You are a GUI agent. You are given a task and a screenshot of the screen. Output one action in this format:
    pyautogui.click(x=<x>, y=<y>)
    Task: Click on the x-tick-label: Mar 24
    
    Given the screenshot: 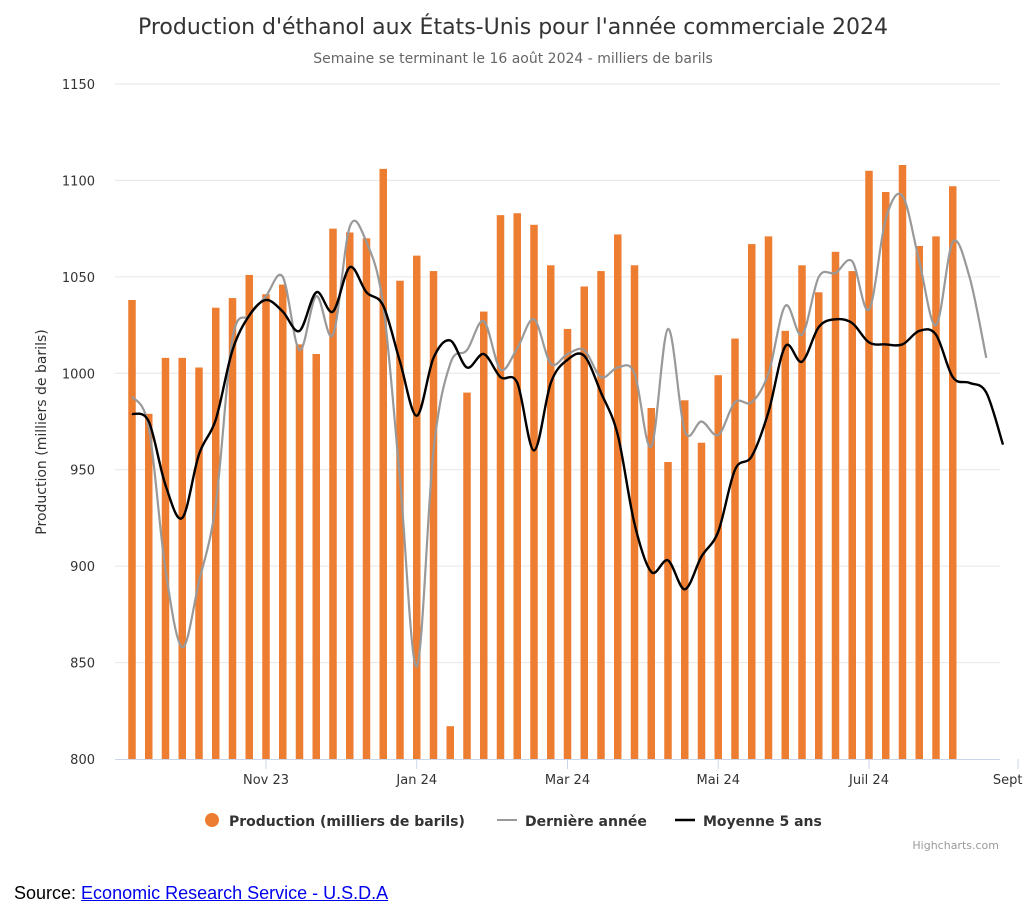 What is the action you would take?
    pyautogui.click(x=567, y=780)
    